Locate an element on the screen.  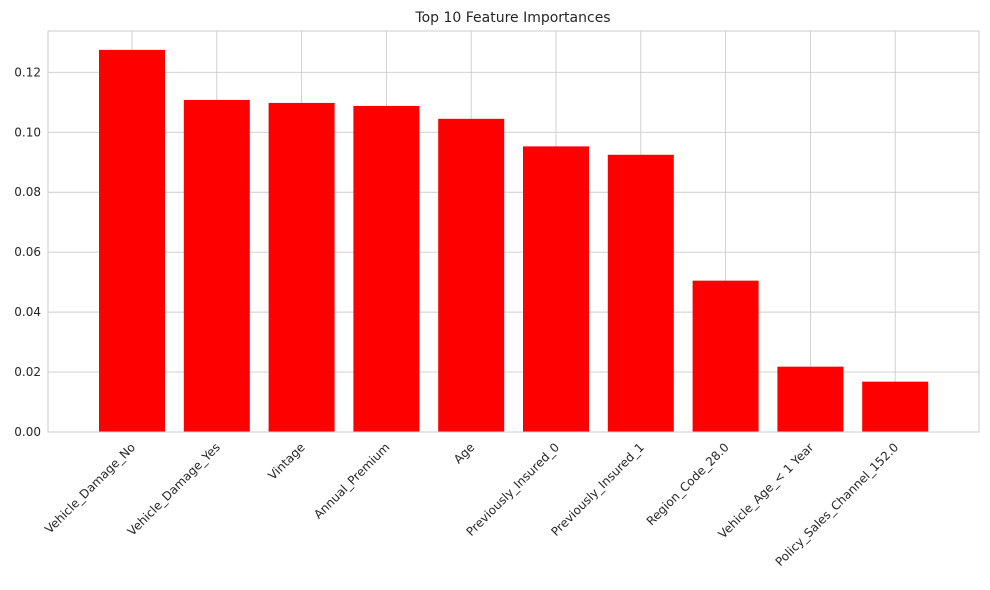
x-tick-label: Vehicle_Damage_Yes is located at coordinates (174, 489).